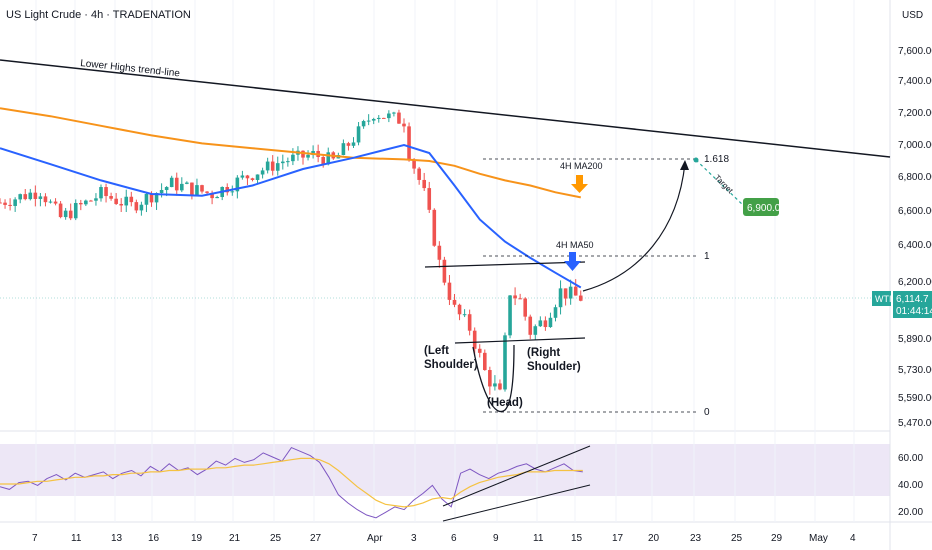 The image size is (932, 550). Describe the element at coordinates (505, 264) in the screenshot. I see `neckline` at that location.